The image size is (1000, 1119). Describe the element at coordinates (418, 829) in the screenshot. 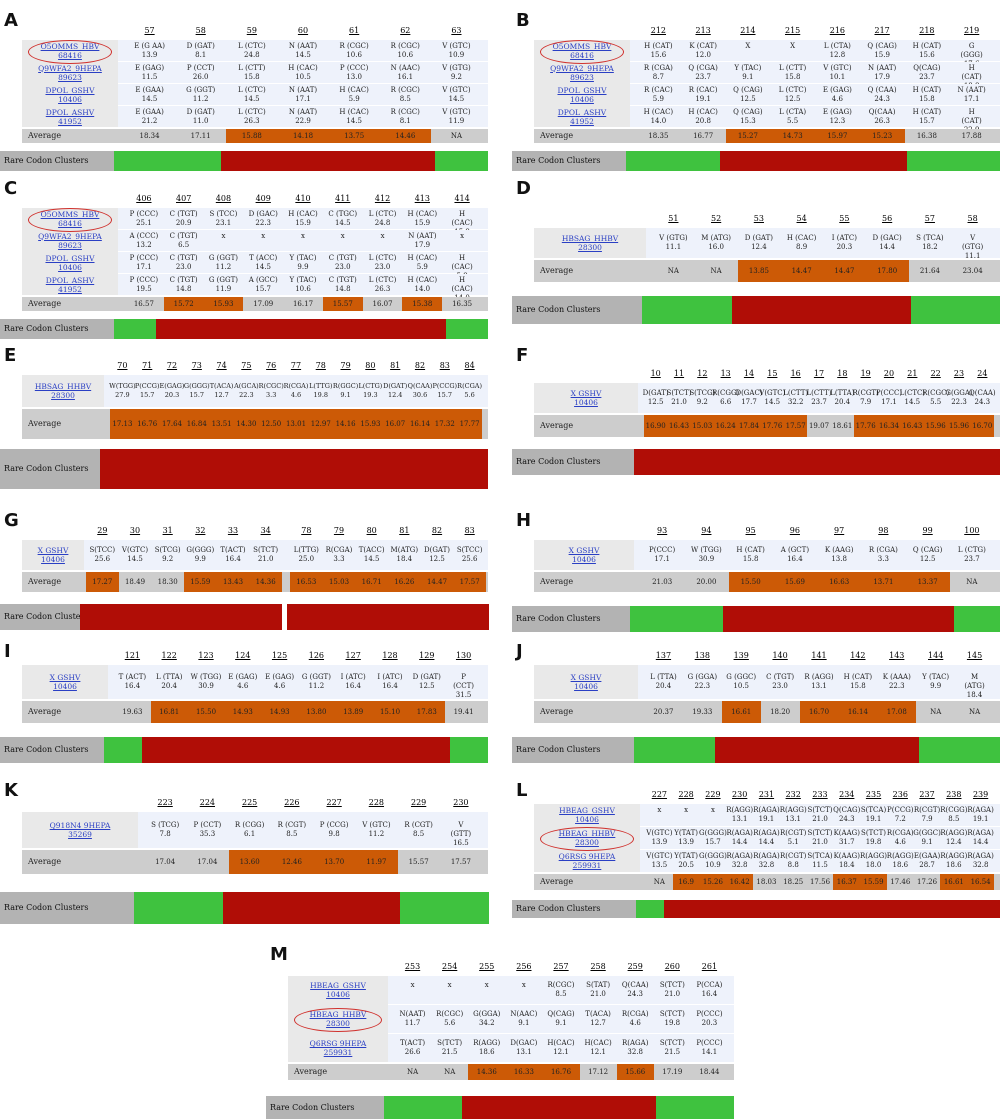

I see `codon-cell: R (CGT) 8.5` at that location.